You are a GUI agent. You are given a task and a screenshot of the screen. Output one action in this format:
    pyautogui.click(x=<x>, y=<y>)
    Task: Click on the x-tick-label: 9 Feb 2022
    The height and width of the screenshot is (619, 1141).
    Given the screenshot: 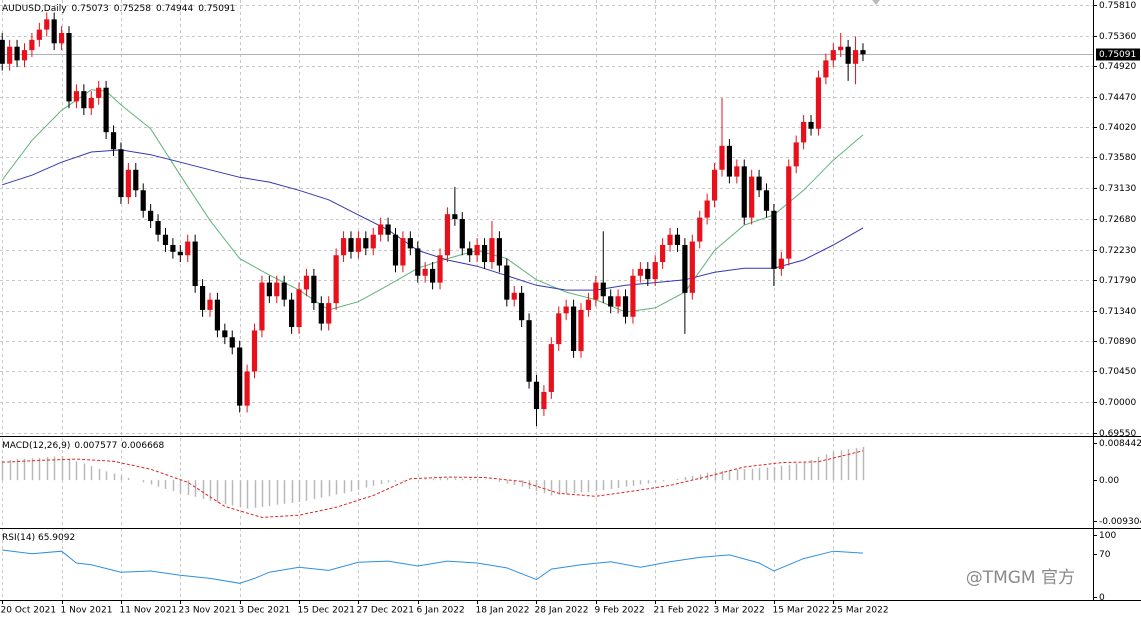 What is the action you would take?
    pyautogui.click(x=620, y=611)
    